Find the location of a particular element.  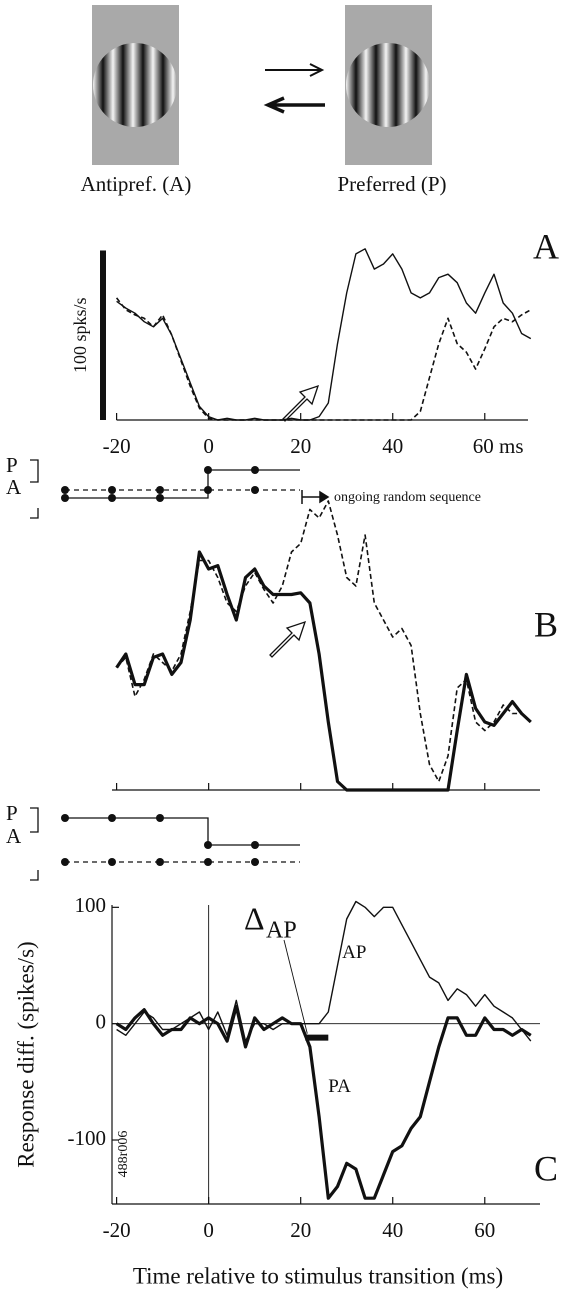

stimulus-label: Preferred (P) is located at coordinates (391, 184).